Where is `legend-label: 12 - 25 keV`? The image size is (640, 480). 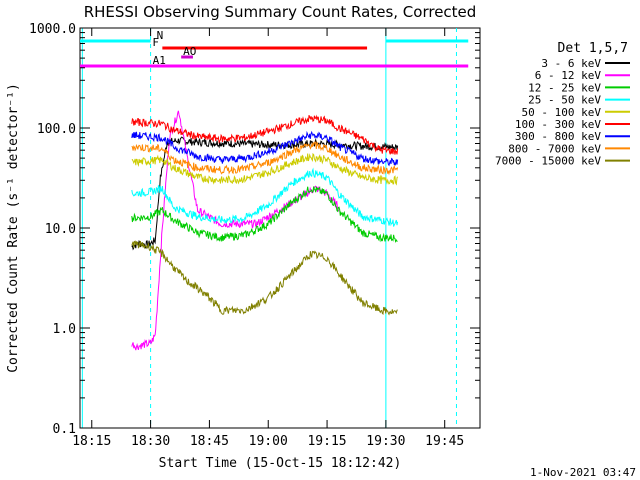
legend-label: 12 - 25 keV is located at coordinates (564, 87).